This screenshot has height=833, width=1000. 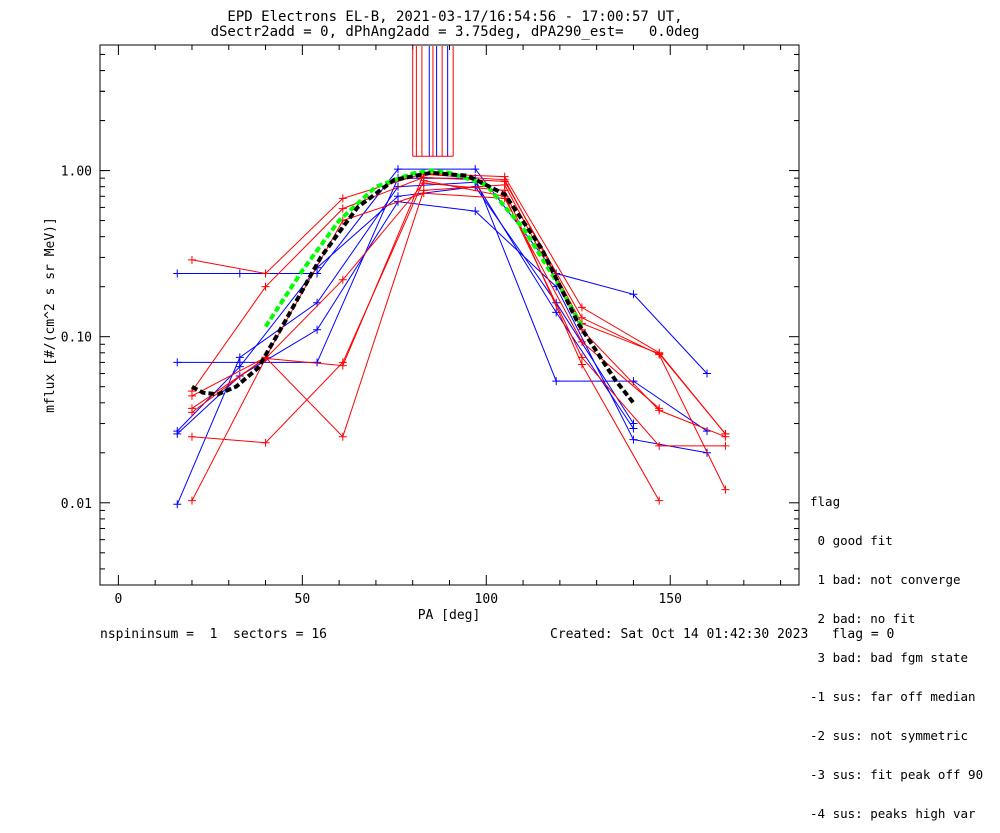 What do you see at coordinates (423, 248) in the screenshot?
I see `fit-curve-green` at bounding box center [423, 248].